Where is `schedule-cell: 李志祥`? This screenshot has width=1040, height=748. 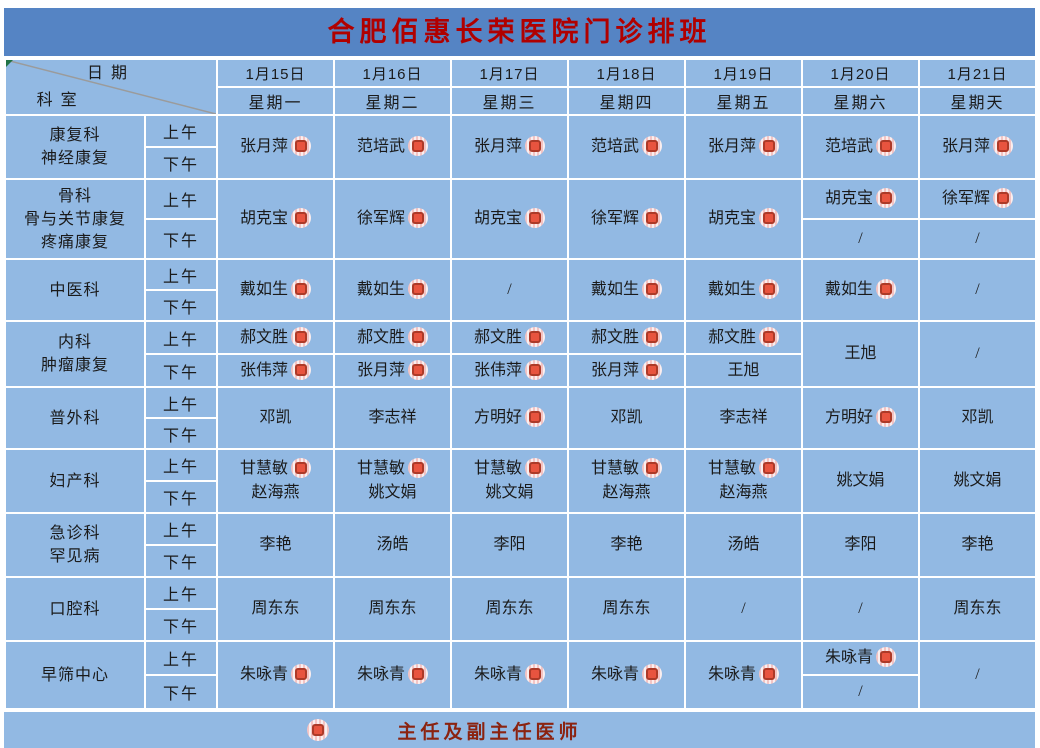
schedule-cell: 李志祥 is located at coordinates (744, 418).